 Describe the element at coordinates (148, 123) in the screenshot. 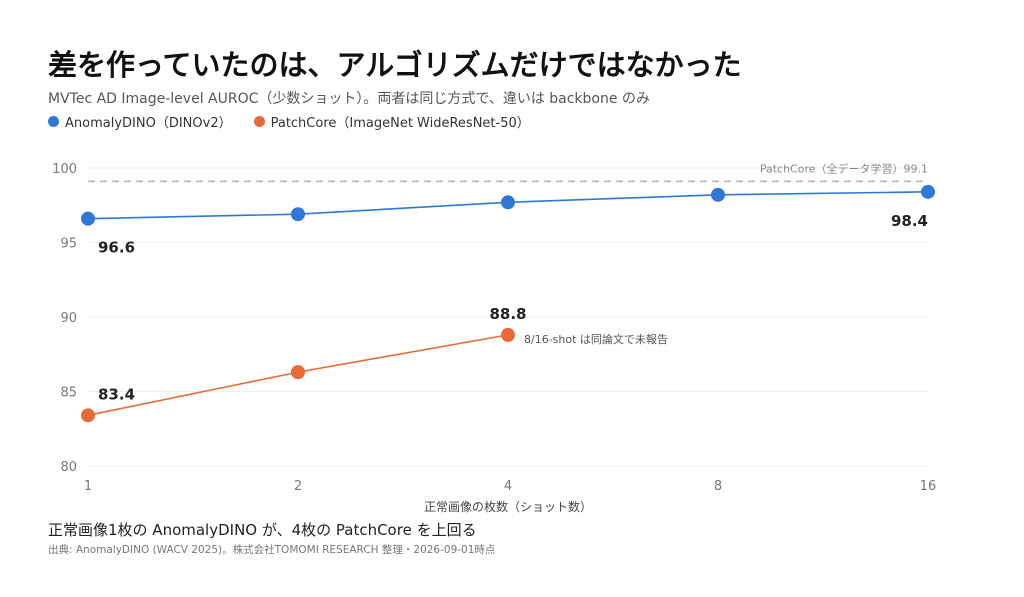

I see `legend-label-anomalydino: AnomalyDINO（DINOv2）` at that location.